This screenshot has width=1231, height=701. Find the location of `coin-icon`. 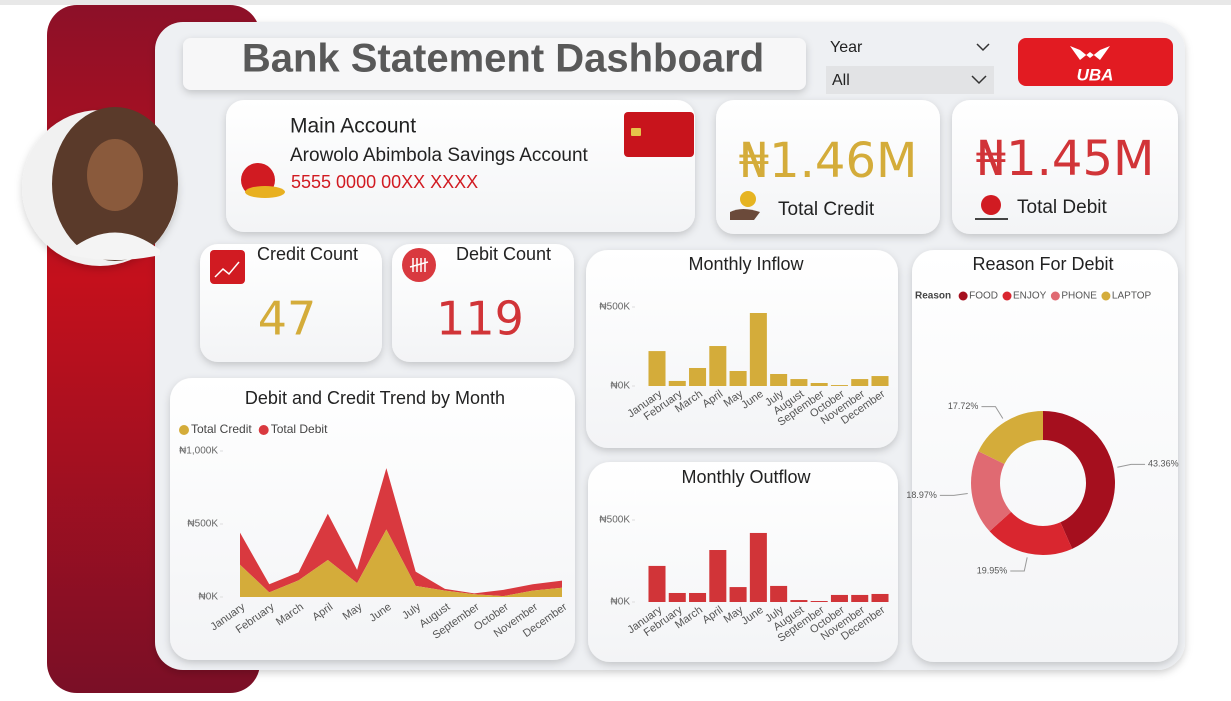

coin-icon is located at coordinates (748, 199).